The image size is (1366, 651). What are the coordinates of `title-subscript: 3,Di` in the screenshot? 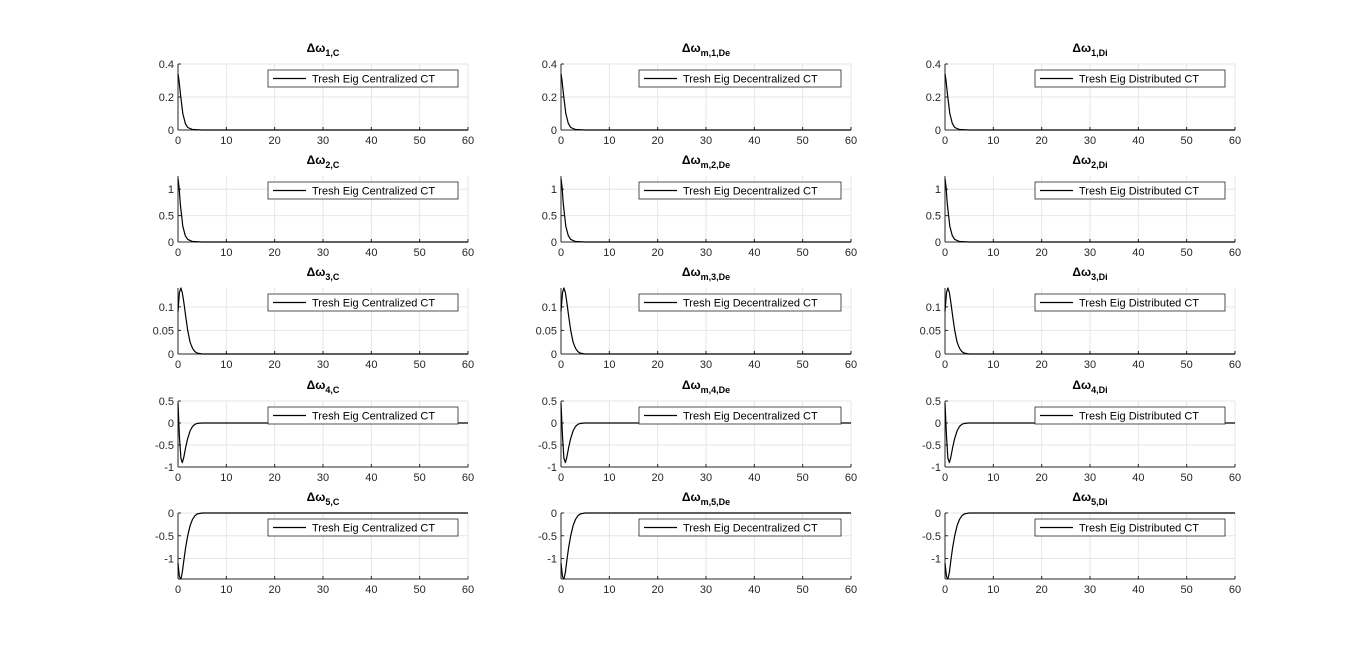 It's located at (1099, 277).